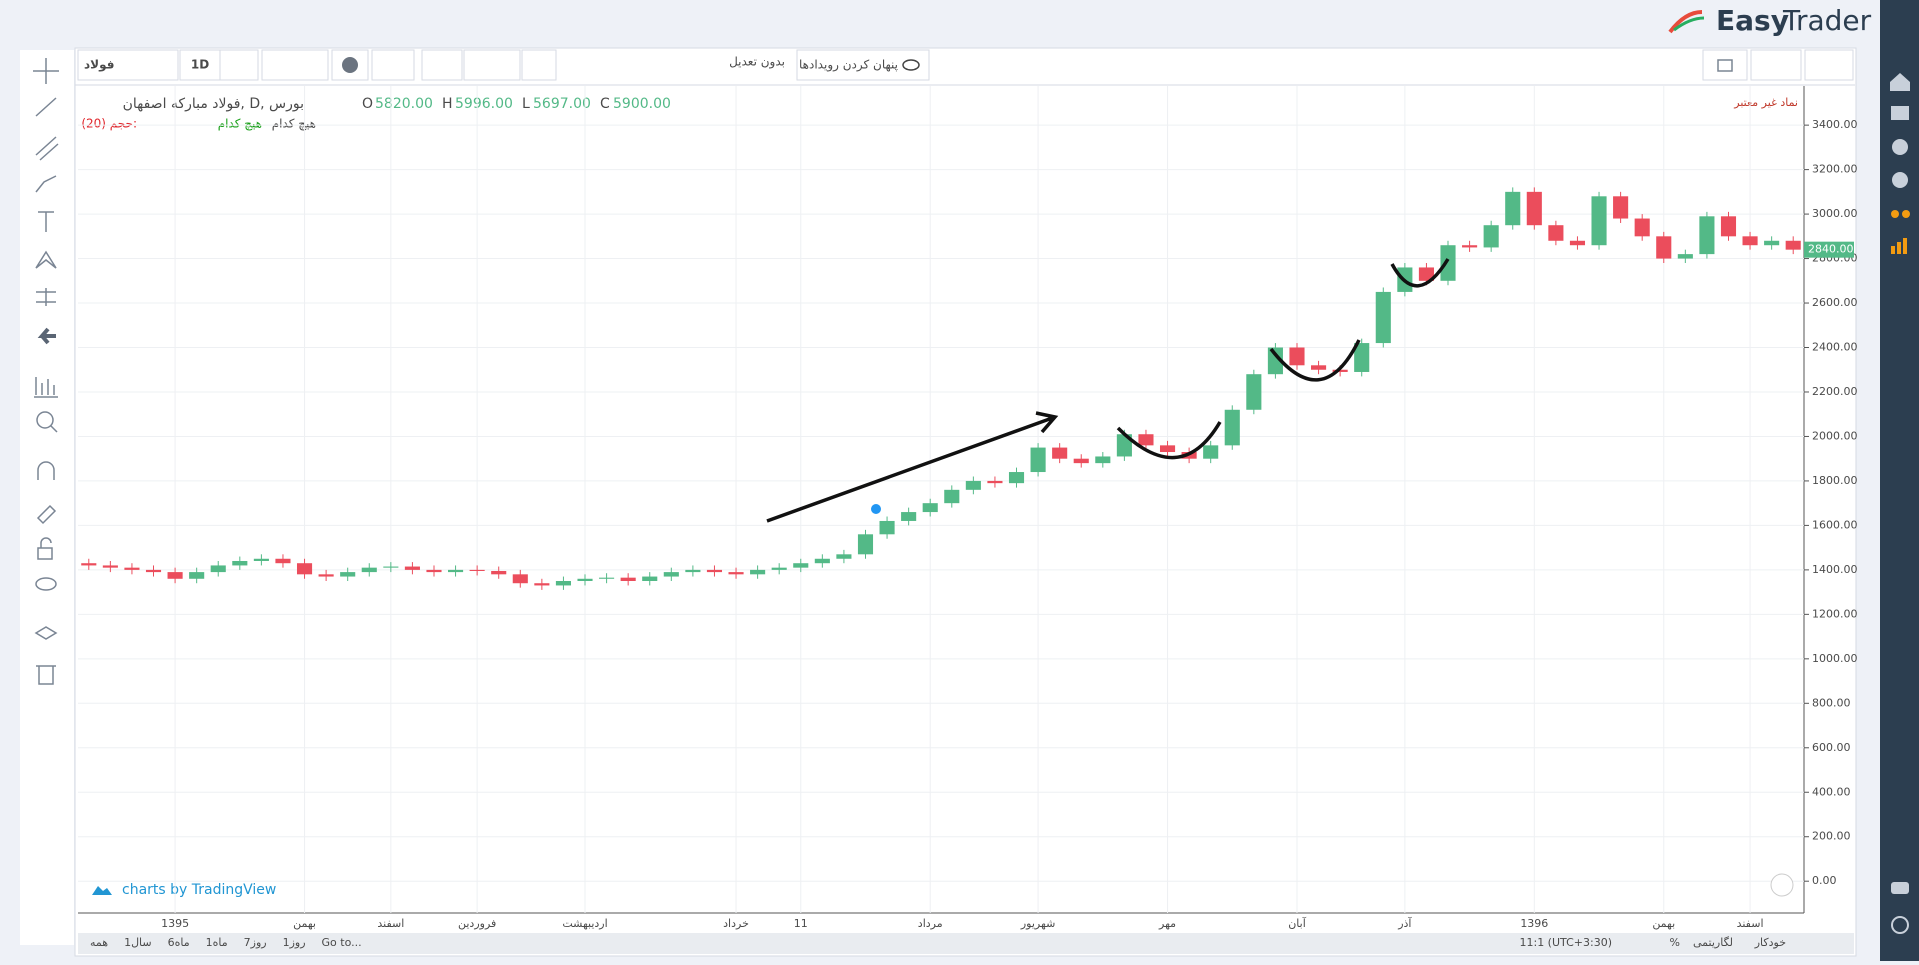 The width and height of the screenshot is (1919, 965). Describe the element at coordinates (1037, 923) in the screenshot. I see `x-tick-label: شهریور` at that location.